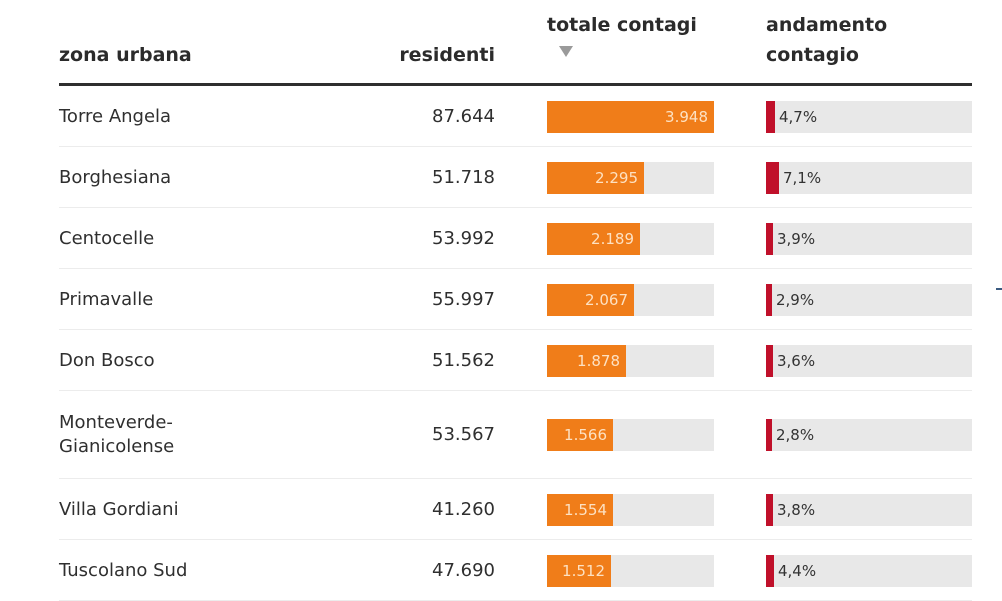 This screenshot has width=1002, height=601. What do you see at coordinates (630, 435) in the screenshot?
I see `total-cases-track: 1.566` at bounding box center [630, 435].